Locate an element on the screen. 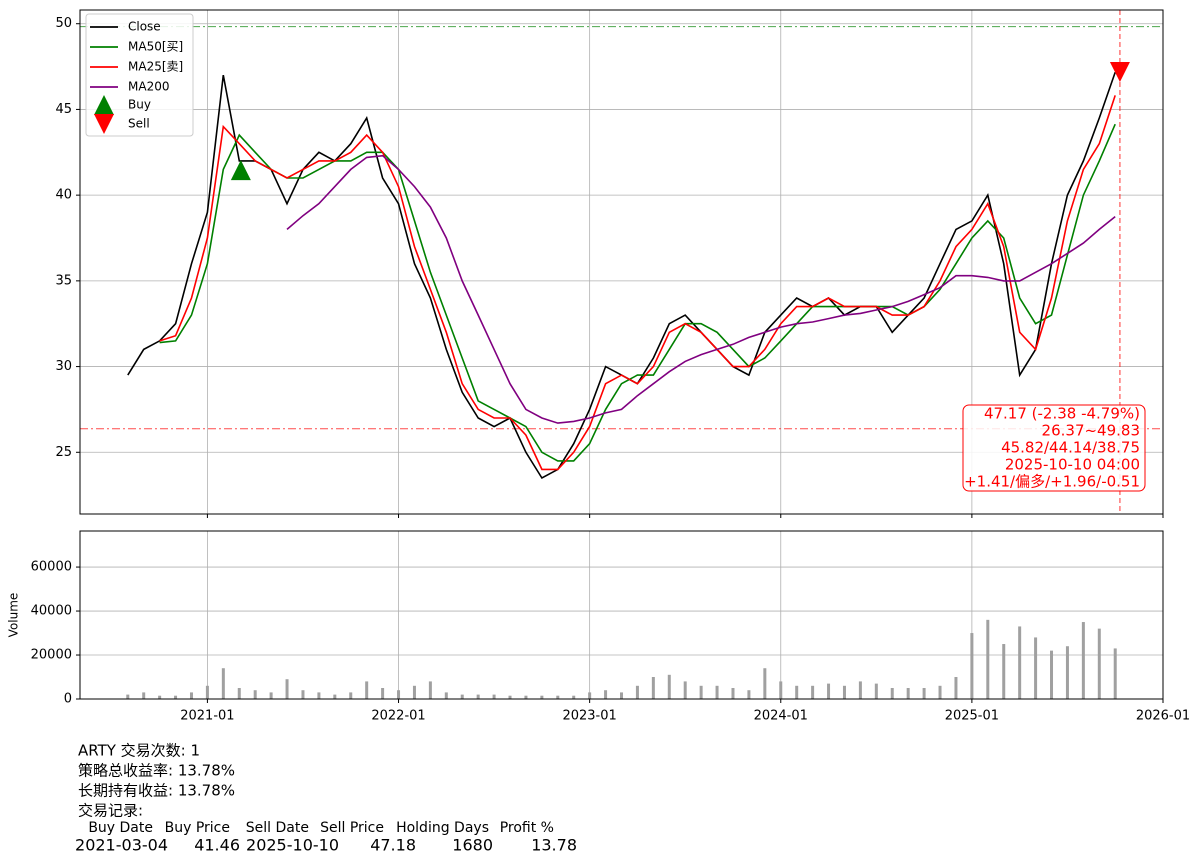 This screenshot has width=1193, height=863. legend-label: MA50[买] is located at coordinates (155, 47).